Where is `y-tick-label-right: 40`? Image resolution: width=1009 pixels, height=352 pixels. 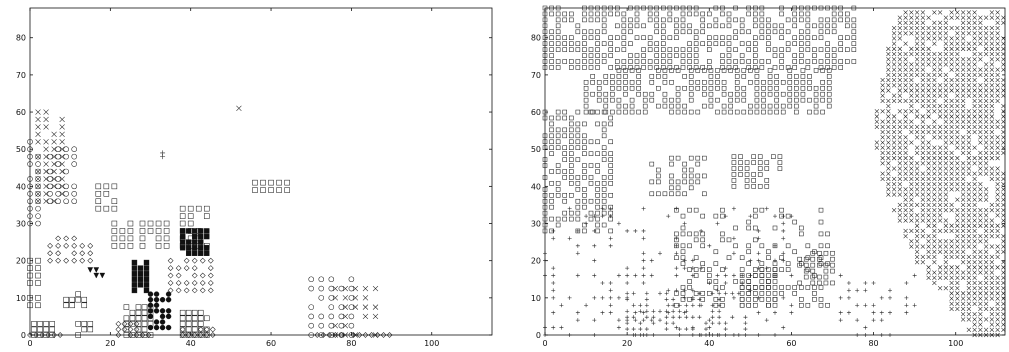
y-tick-label-right: 40 is located at coordinates (536, 186).